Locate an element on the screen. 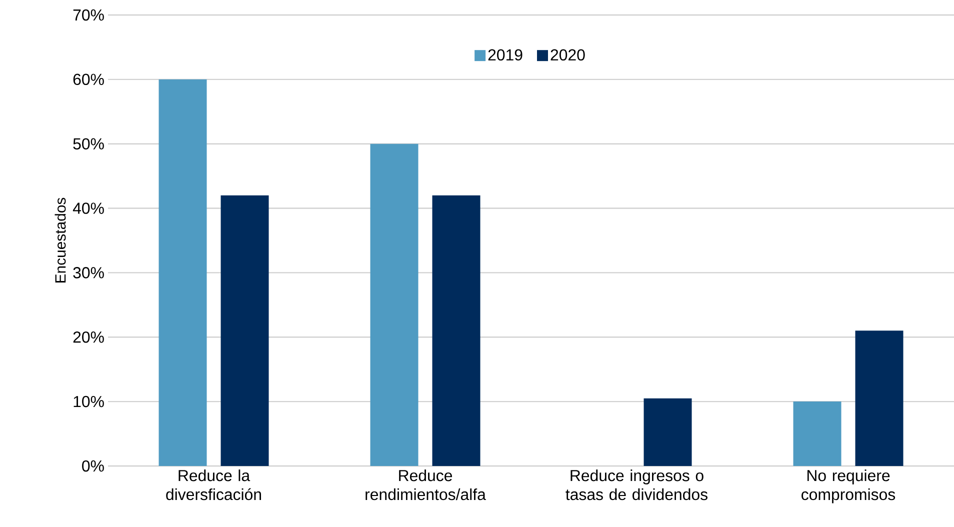  x-tick-label: No requiere compromisos is located at coordinates (849, 487).